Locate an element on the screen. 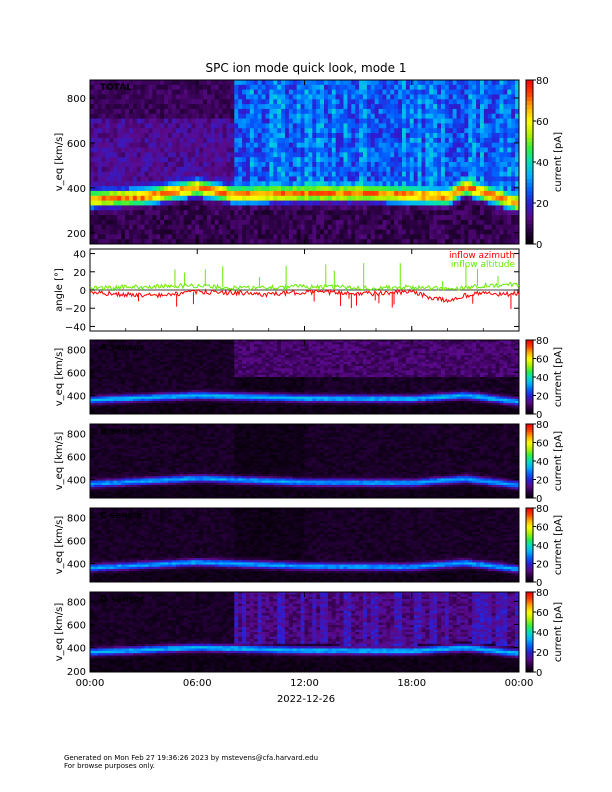  y-tick-label: 0 is located at coordinates (83, 291).